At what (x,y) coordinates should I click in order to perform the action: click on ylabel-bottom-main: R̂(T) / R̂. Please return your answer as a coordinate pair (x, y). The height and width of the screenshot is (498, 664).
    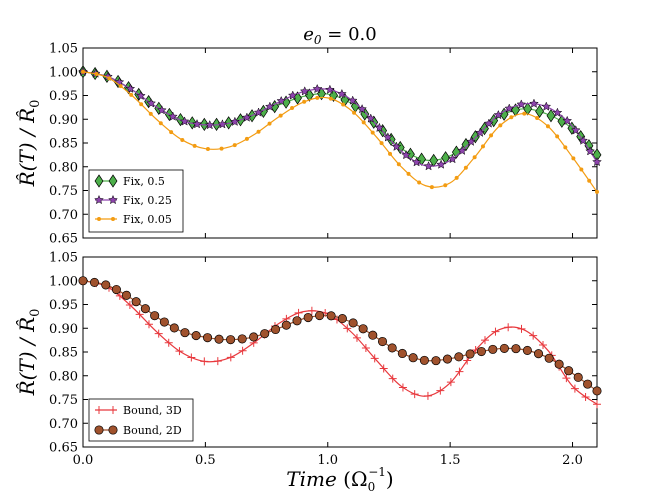
    Looking at the image, I should click on (27, 357).